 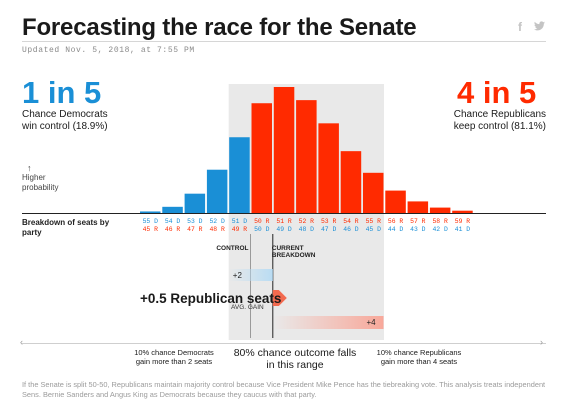 I want to click on tick-label-bottom: 48 D, so click(x=307, y=229).